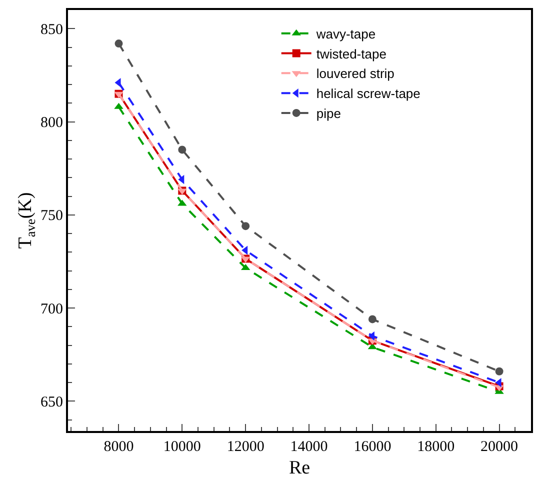  Describe the element at coordinates (51, 30) in the screenshot. I see `y-tick-label: 850` at that location.